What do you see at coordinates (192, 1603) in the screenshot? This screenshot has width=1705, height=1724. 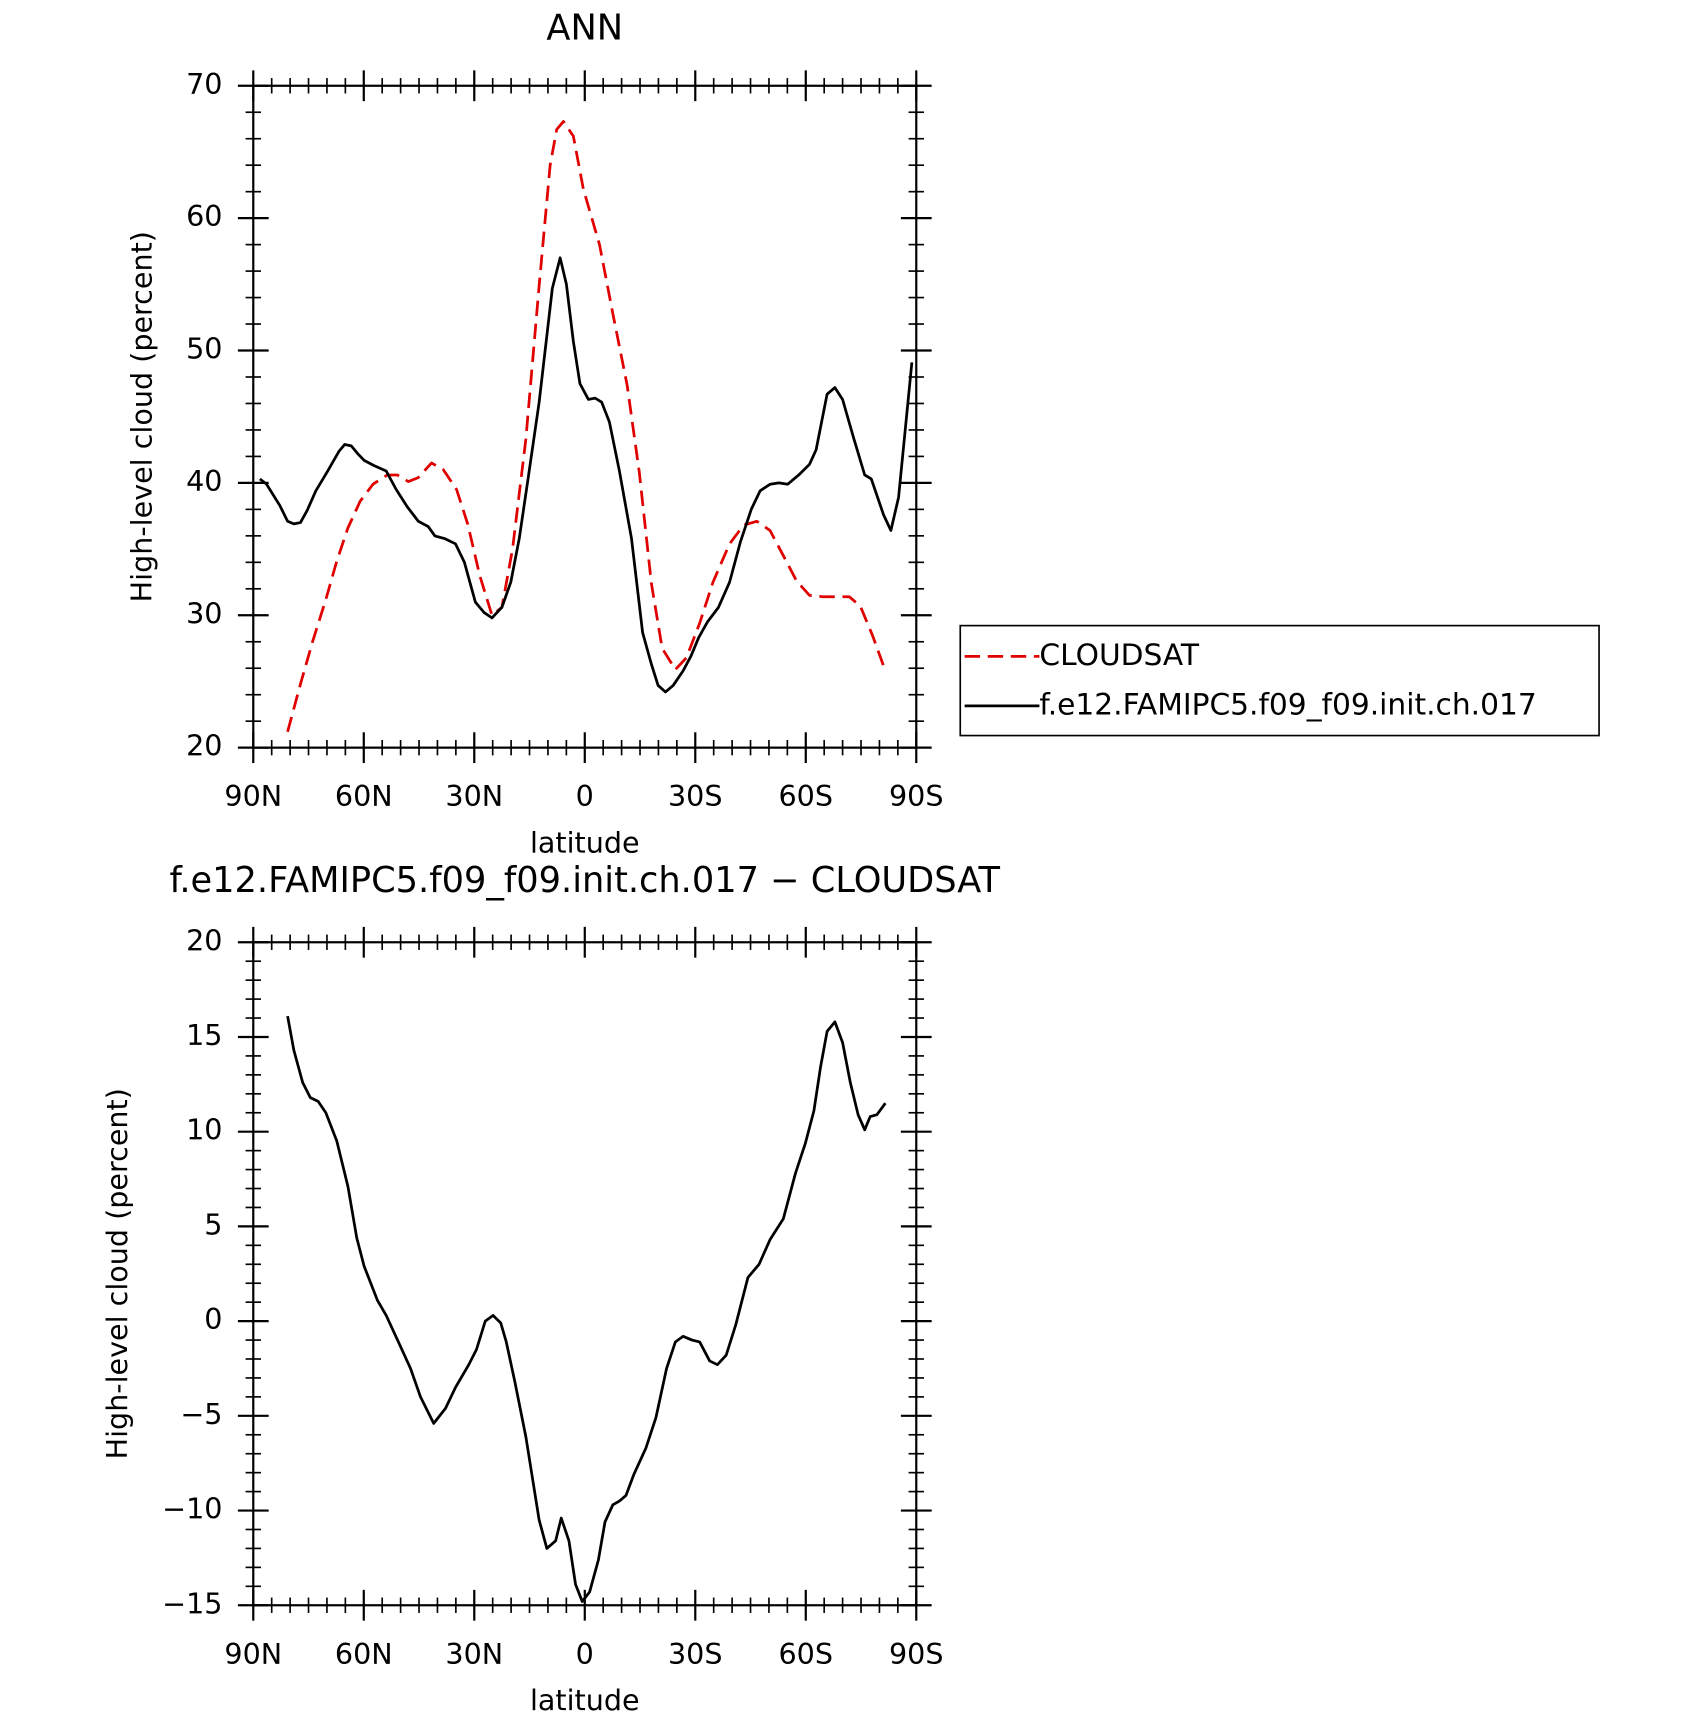 I see `y-tick-label: −15` at bounding box center [192, 1603].